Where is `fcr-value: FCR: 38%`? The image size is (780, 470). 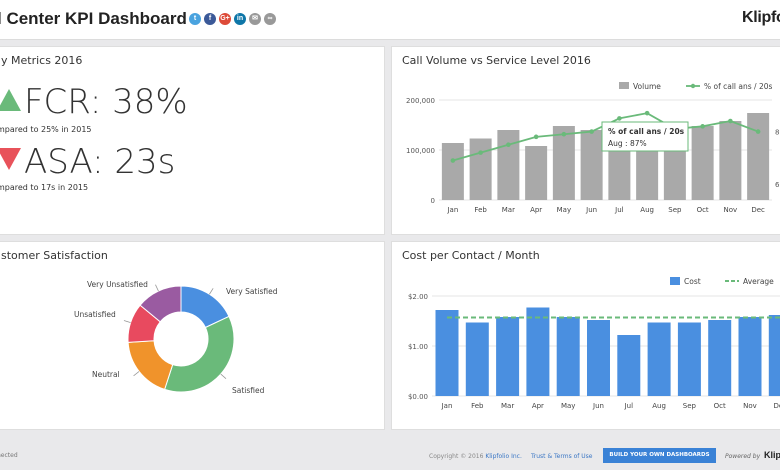 fcr-value: FCR: 38% is located at coordinates (106, 102).